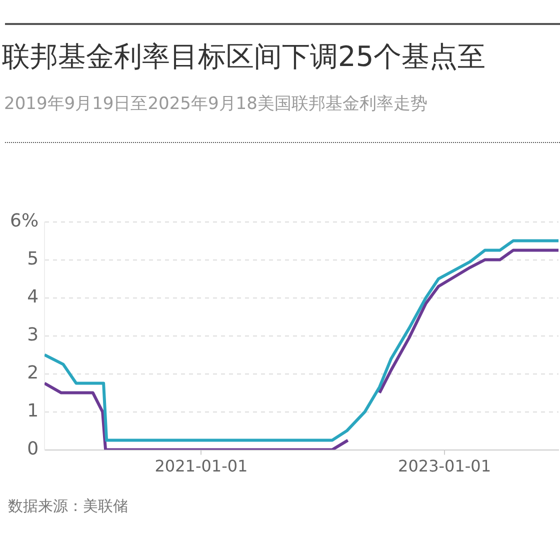  Describe the element at coordinates (216, 104) in the screenshot. I see `chart-subtitle: 2019年9月19日至2025年9月18美国联邦基金利率走势` at that location.